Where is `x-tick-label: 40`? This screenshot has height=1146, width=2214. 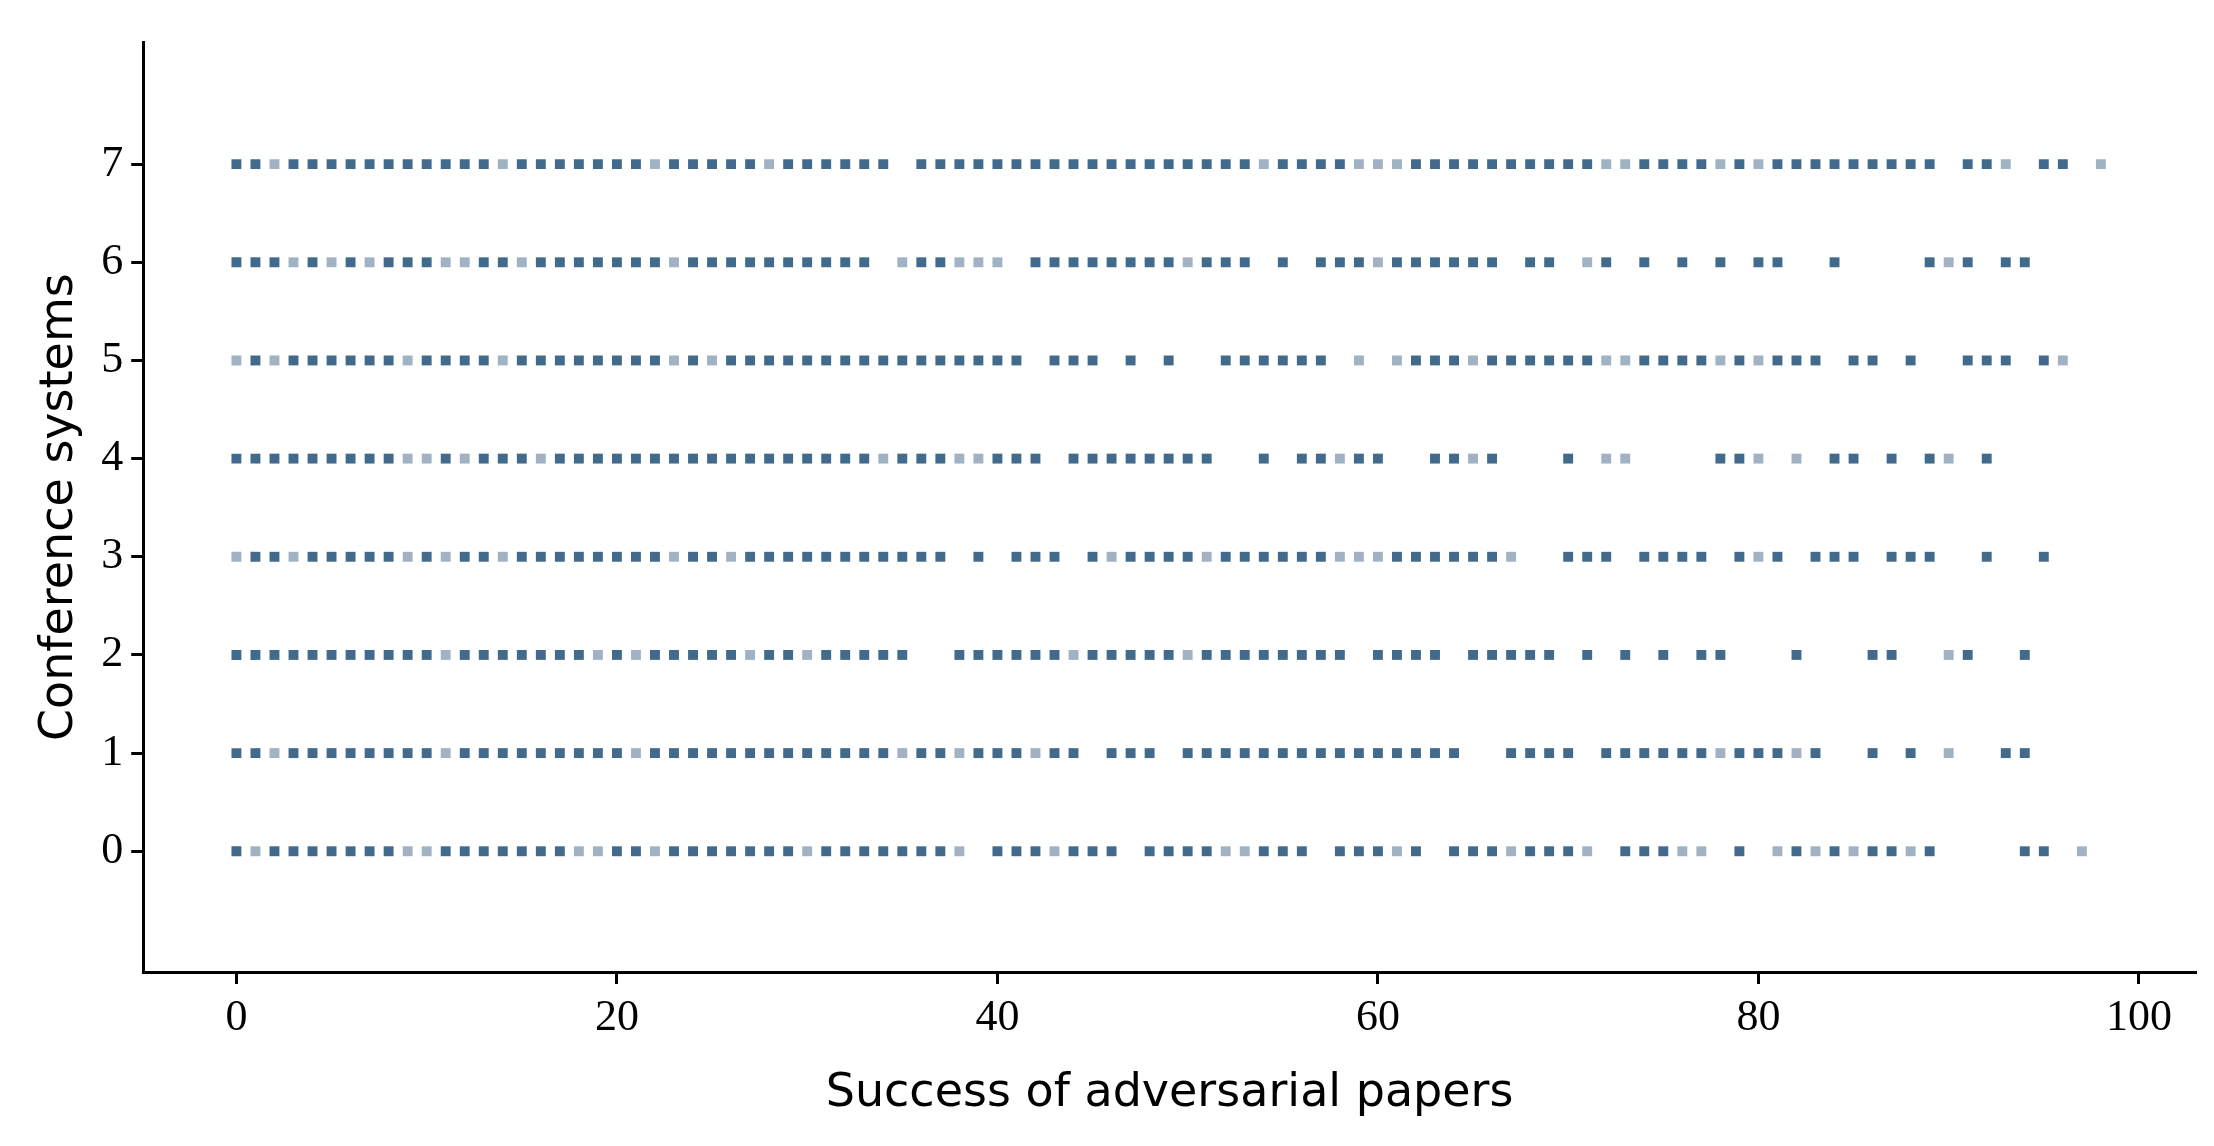
x-tick-label: 40 is located at coordinates (997, 1015).